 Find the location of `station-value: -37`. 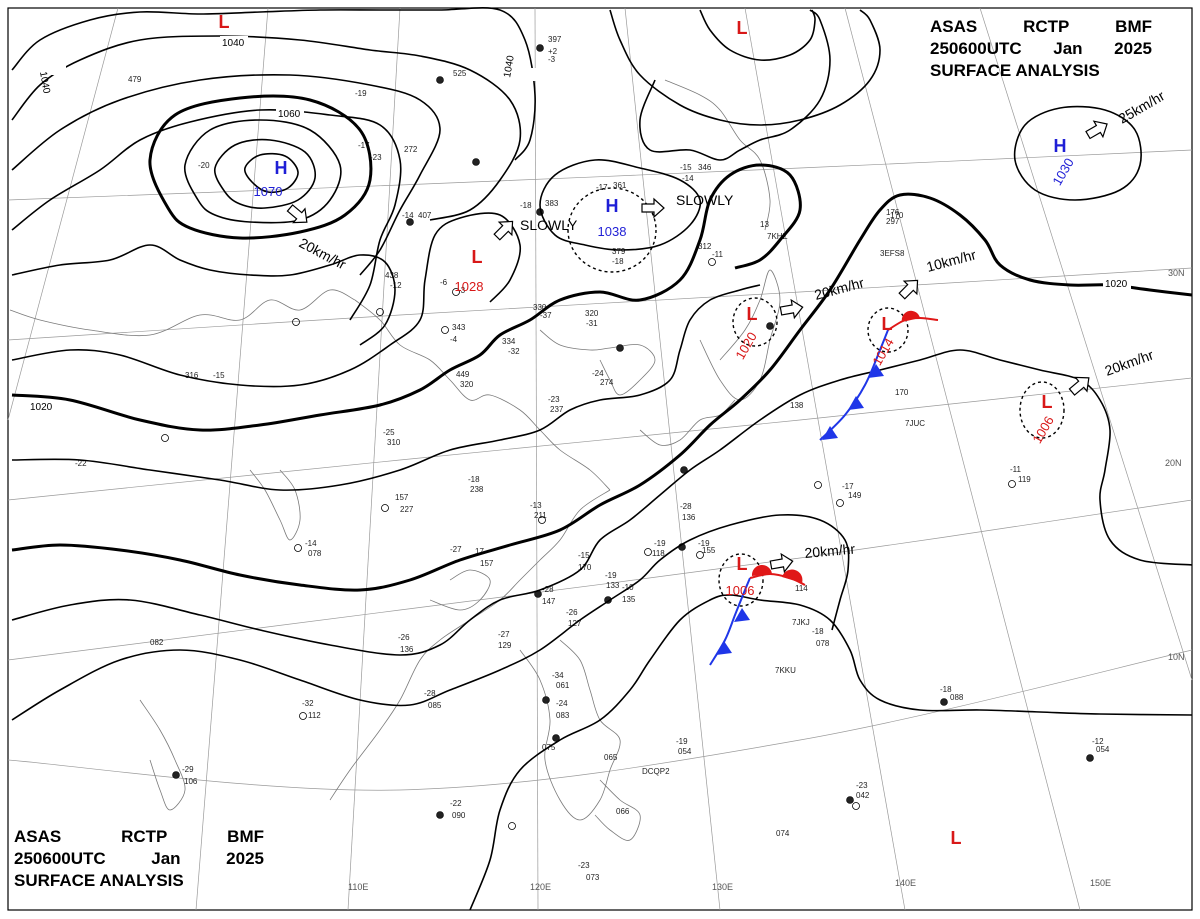

station-value: -37 is located at coordinates (546, 315).